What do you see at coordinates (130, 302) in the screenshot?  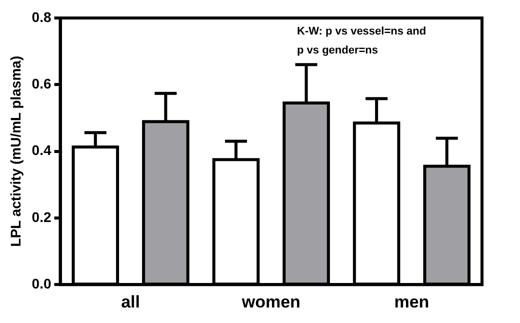 I see `x-tick-label: all` at bounding box center [130, 302].